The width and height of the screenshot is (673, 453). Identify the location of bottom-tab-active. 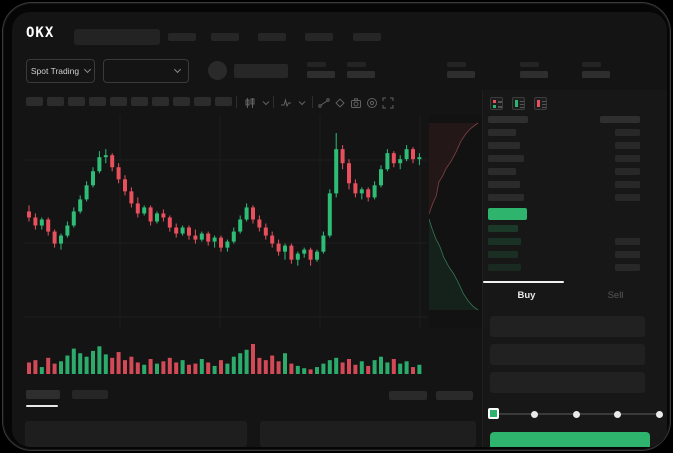
(43, 394).